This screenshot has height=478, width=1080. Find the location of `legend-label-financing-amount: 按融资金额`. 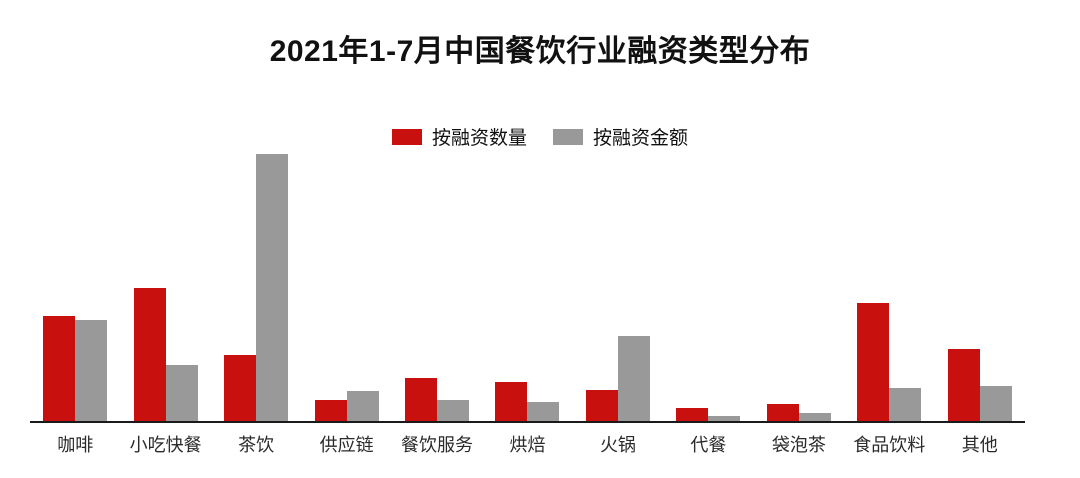

legend-label-financing-amount: 按融资金额 is located at coordinates (641, 138).